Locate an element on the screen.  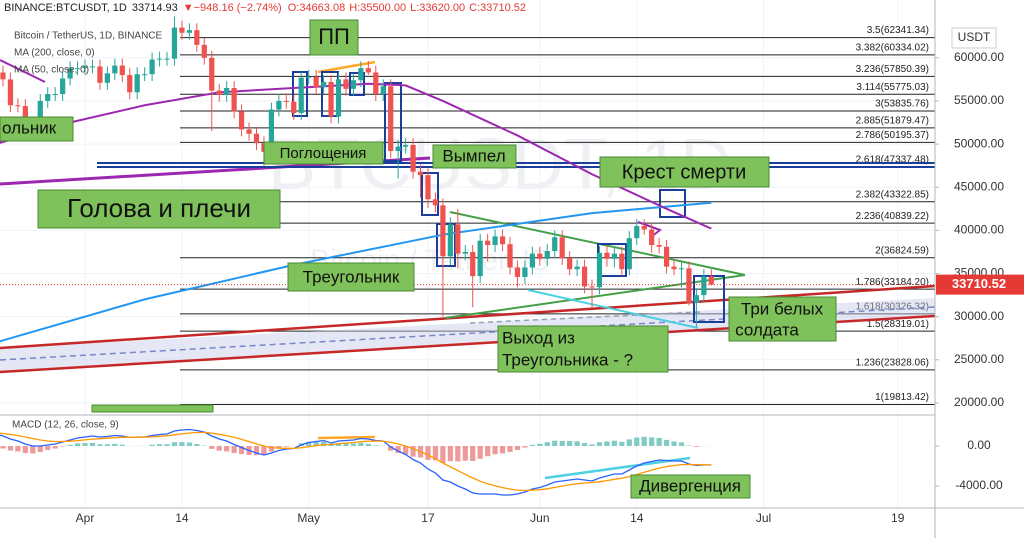
fib-label: 2.382(43322.85) is located at coordinates (892, 194).